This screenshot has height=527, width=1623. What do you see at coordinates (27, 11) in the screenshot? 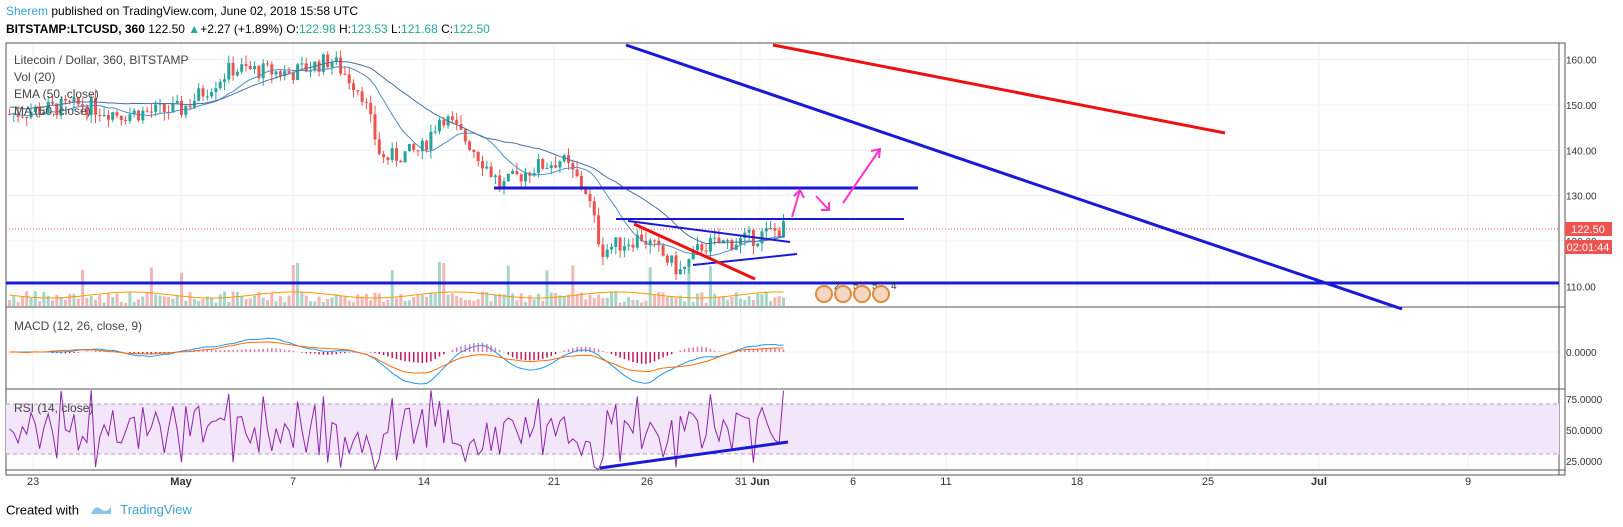
I see `author-link: Sherem` at bounding box center [27, 11].